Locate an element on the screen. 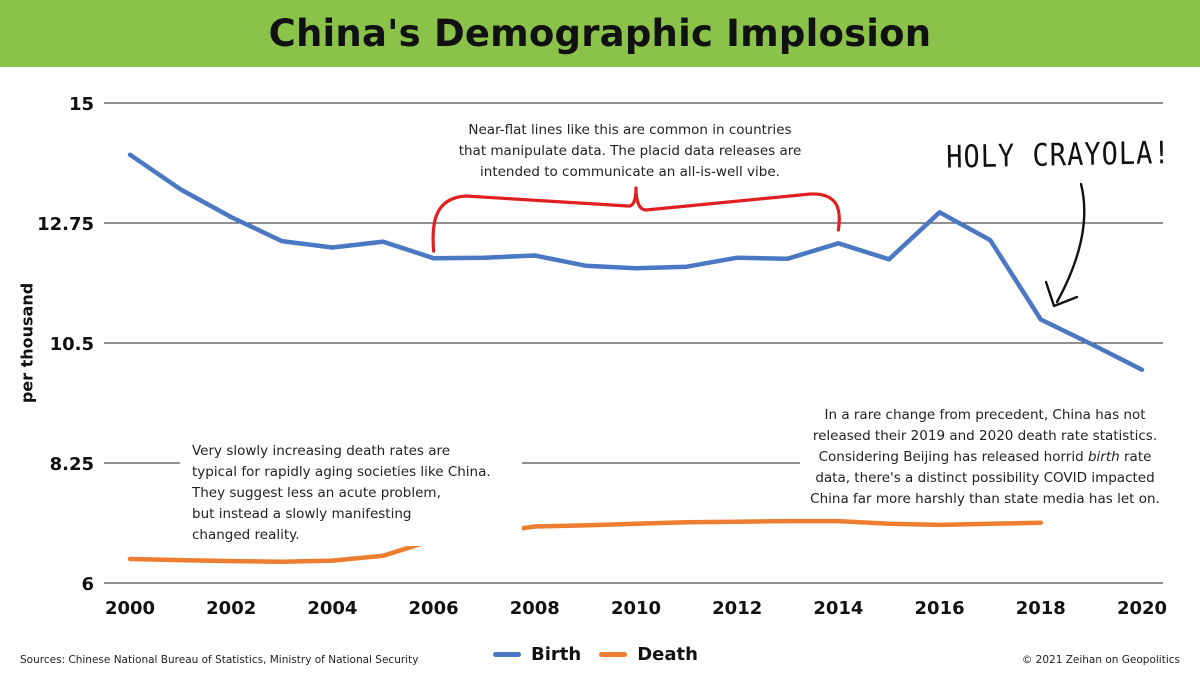  y-tick-label: 6 is located at coordinates (87, 584).